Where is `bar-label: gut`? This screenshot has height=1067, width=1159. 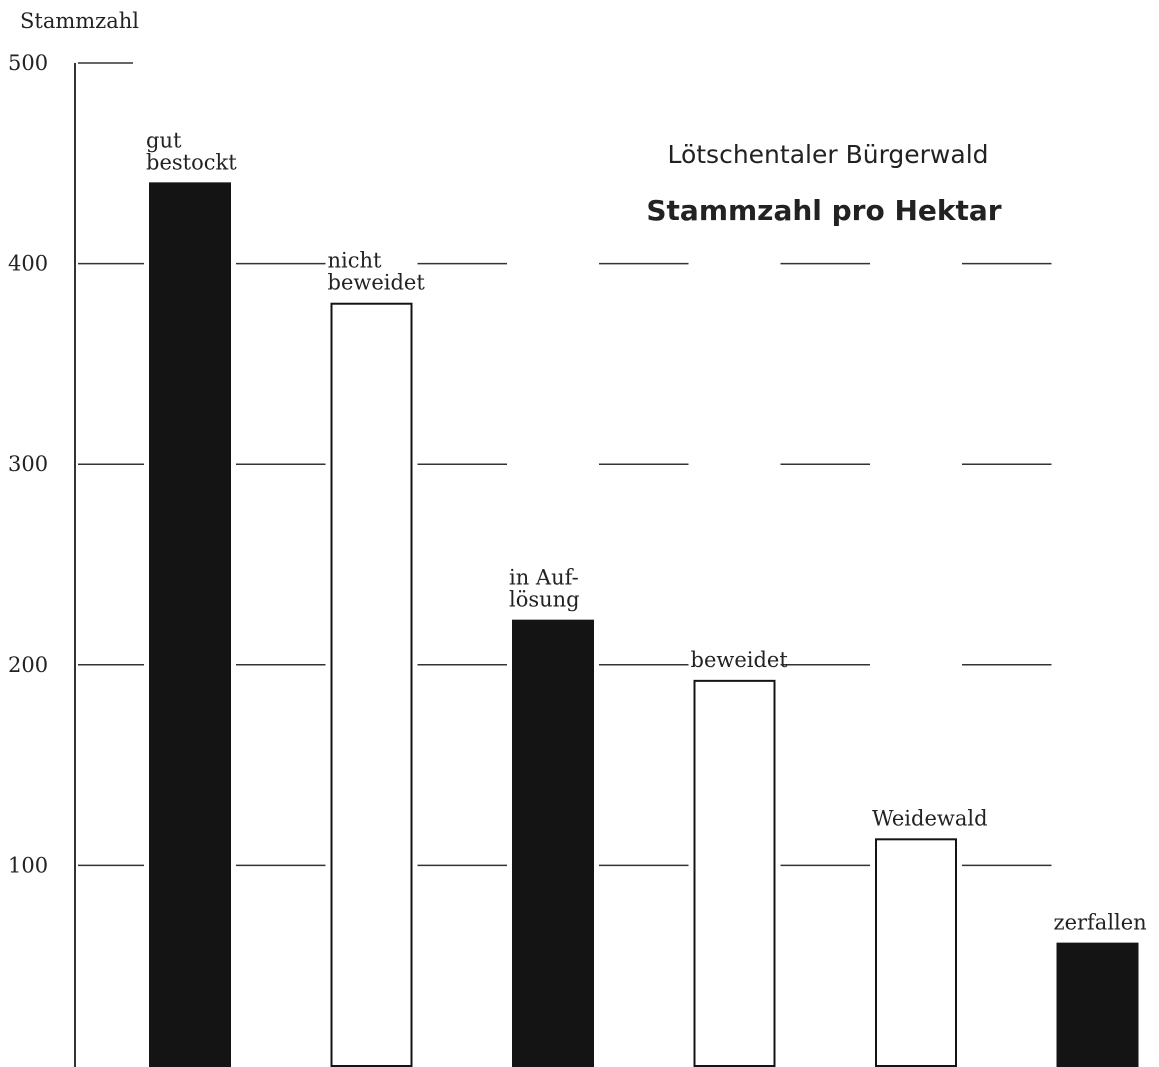
bar-label: gut is located at coordinates (164, 140).